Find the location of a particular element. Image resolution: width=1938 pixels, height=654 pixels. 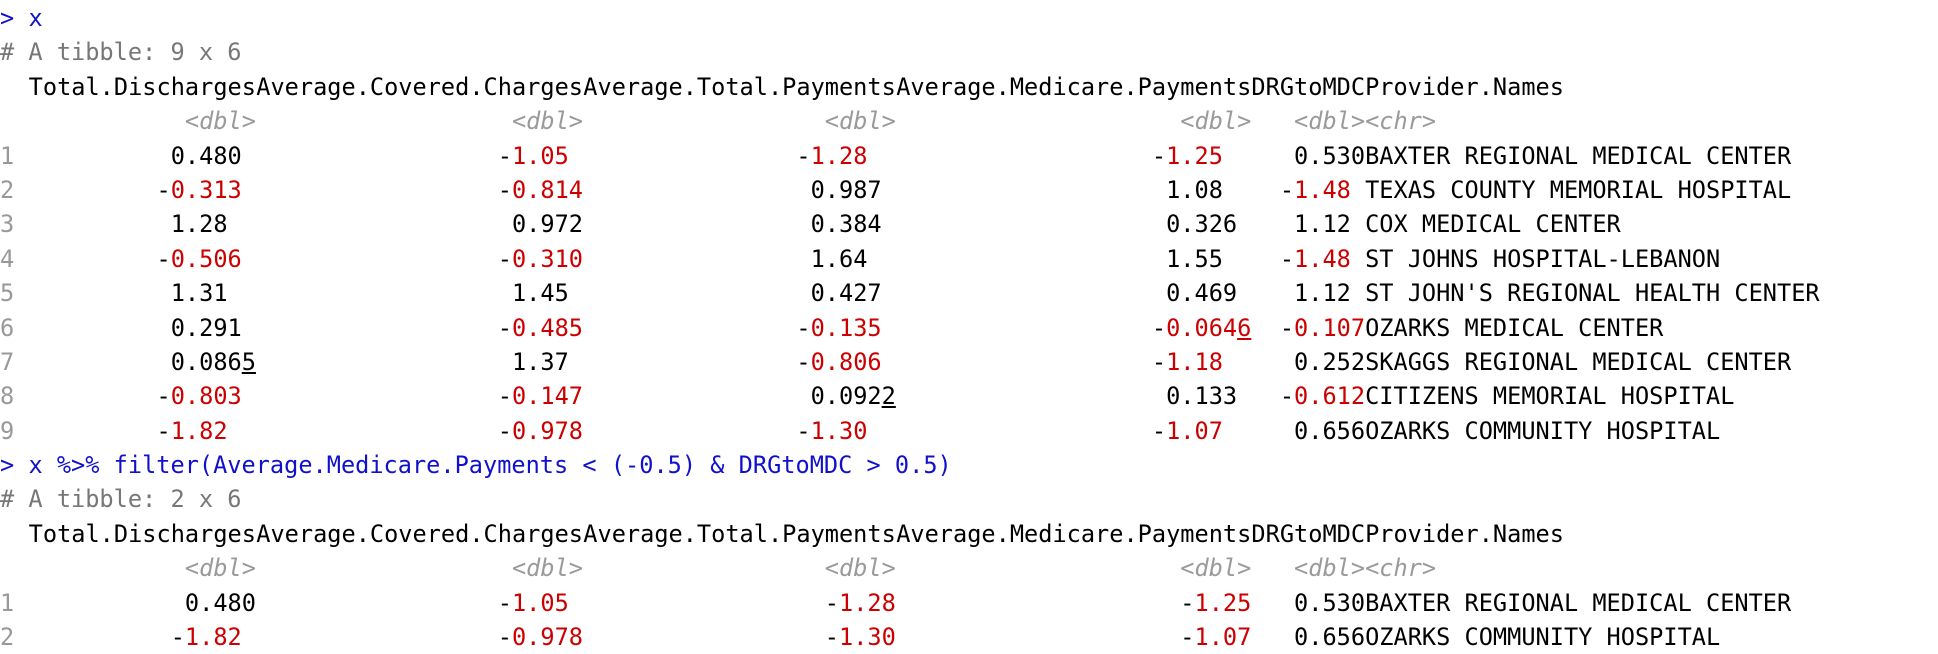

numeric-display: -0.107 is located at coordinates (1322, 327).